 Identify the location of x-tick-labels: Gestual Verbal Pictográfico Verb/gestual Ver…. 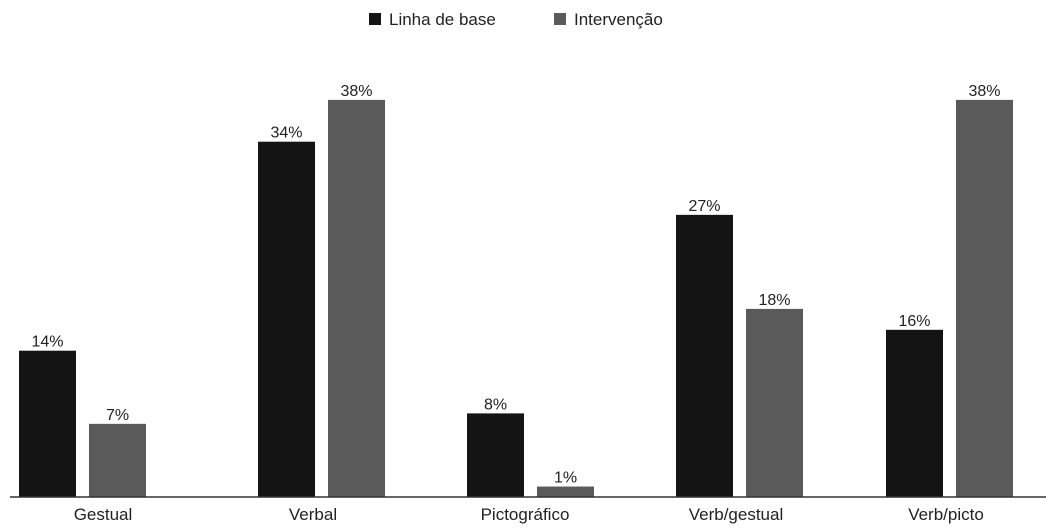
(529, 514).